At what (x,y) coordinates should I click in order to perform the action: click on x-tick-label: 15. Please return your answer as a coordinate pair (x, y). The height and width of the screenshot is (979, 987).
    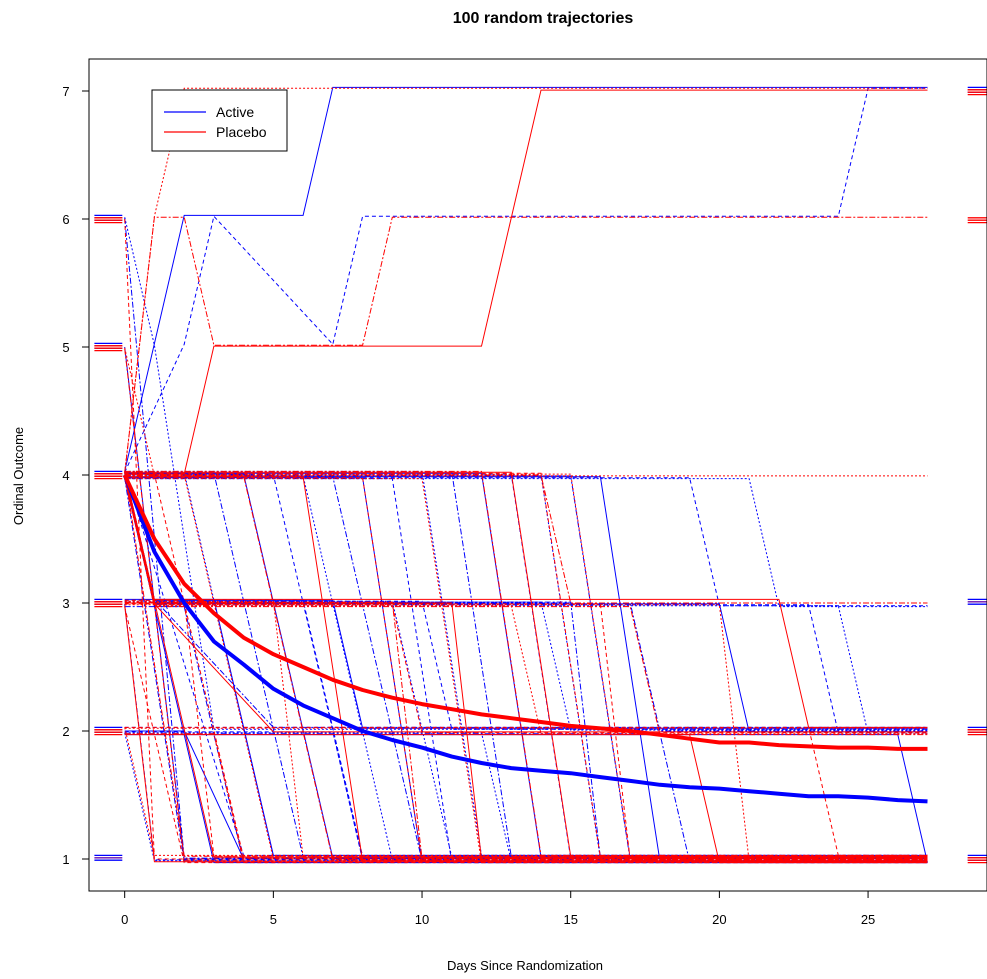
    Looking at the image, I should click on (570, 919).